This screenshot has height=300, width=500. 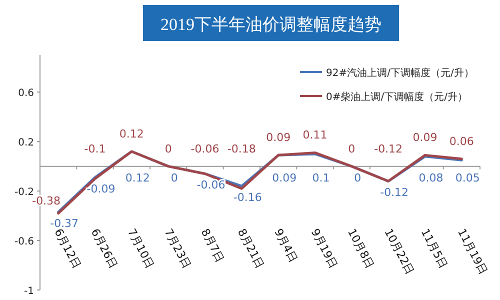 What do you see at coordinates (101, 189) in the screenshot?
I see `data-label: -0.09` at bounding box center [101, 189].